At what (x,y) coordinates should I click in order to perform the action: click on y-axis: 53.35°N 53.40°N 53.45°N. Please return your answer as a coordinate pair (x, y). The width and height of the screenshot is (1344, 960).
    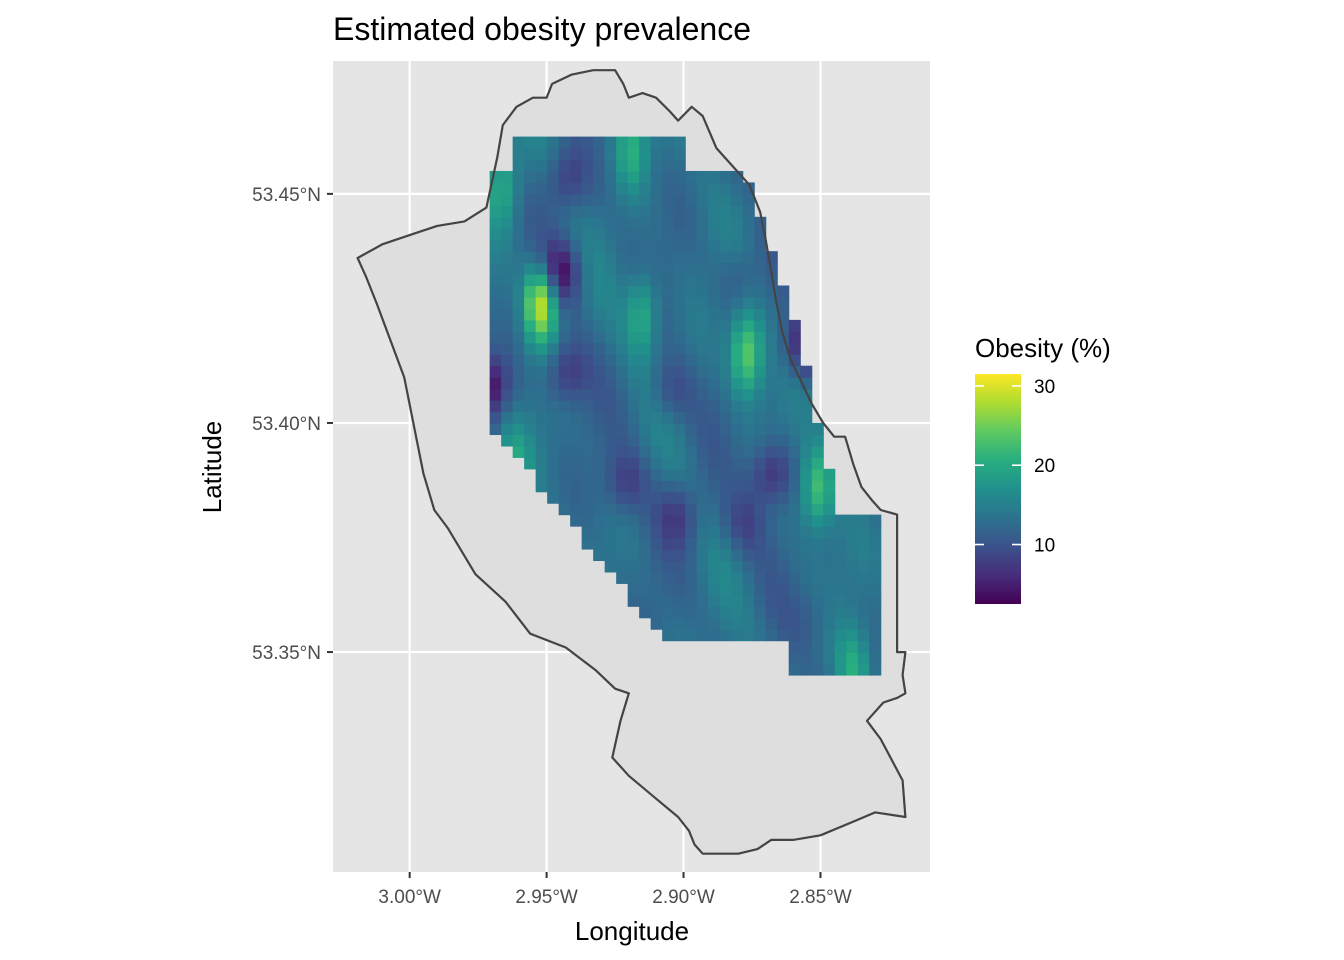
    Looking at the image, I should click on (292, 424).